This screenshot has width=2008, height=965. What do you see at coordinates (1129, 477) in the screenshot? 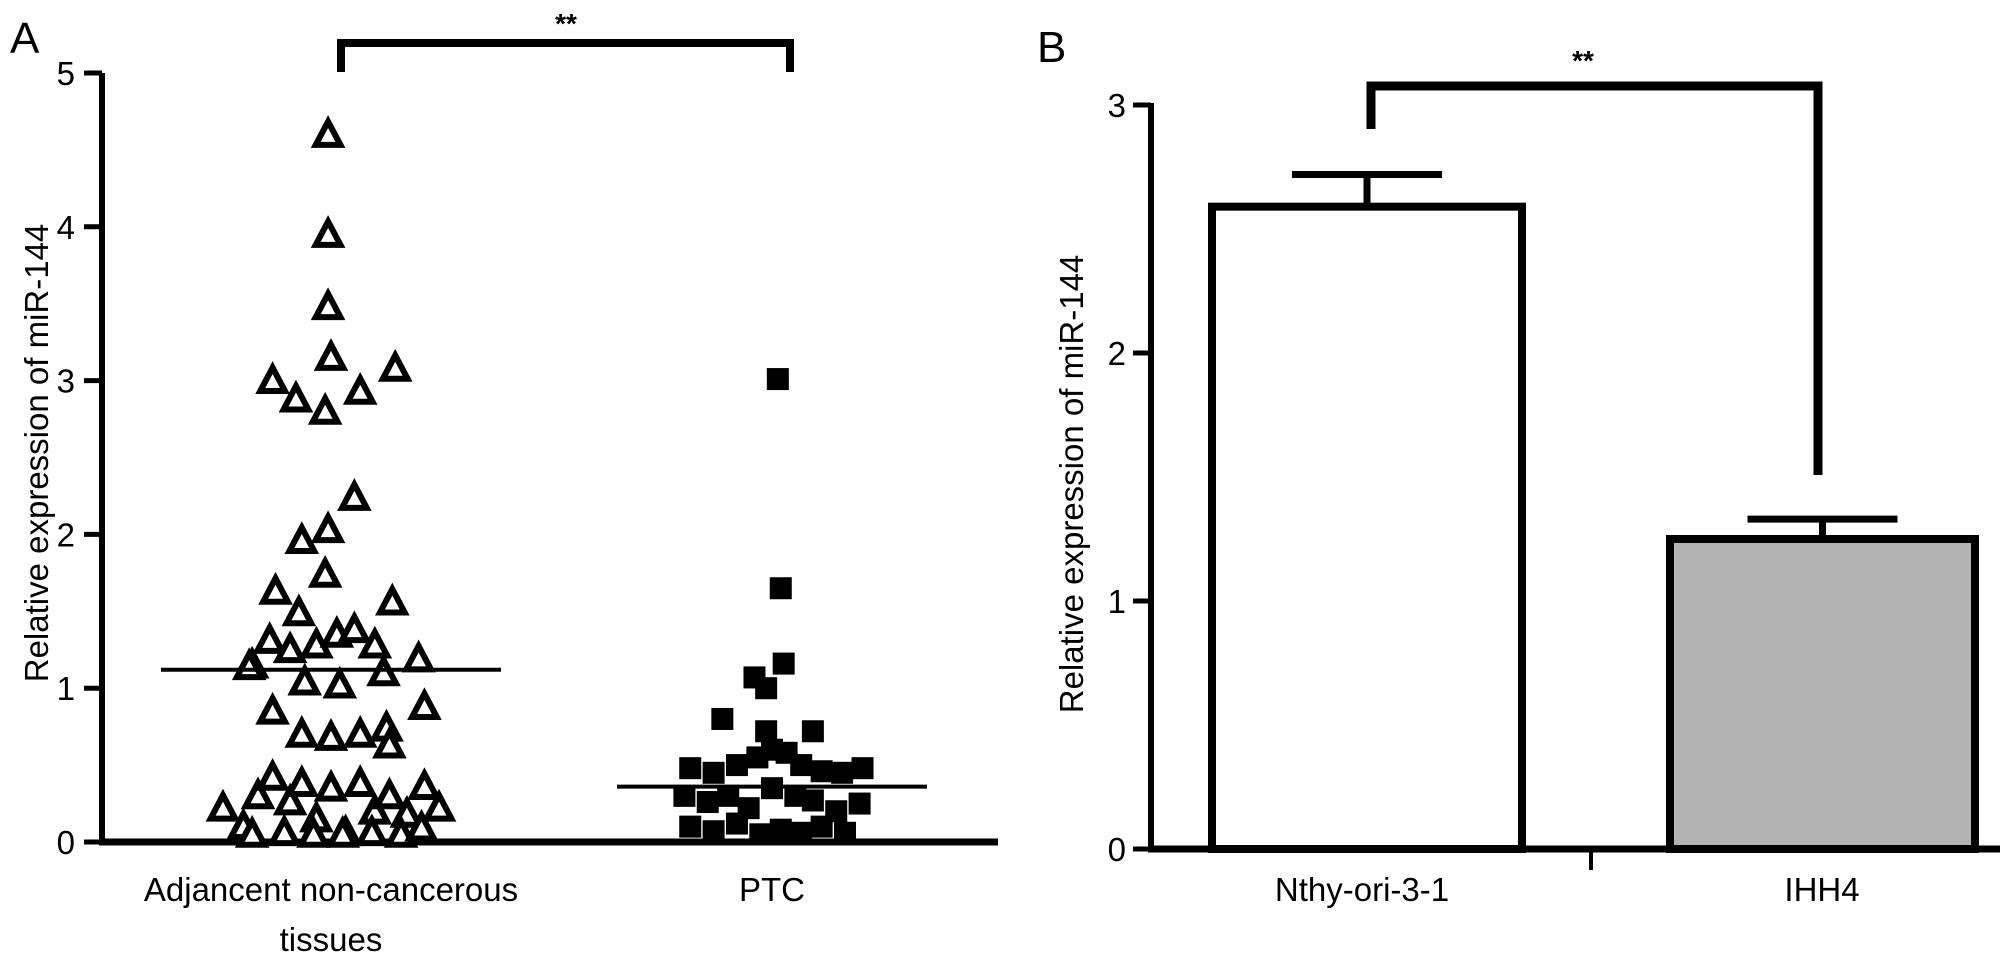
I see `panel-b-y-ticks: 0 1 2 3` at bounding box center [1129, 477].